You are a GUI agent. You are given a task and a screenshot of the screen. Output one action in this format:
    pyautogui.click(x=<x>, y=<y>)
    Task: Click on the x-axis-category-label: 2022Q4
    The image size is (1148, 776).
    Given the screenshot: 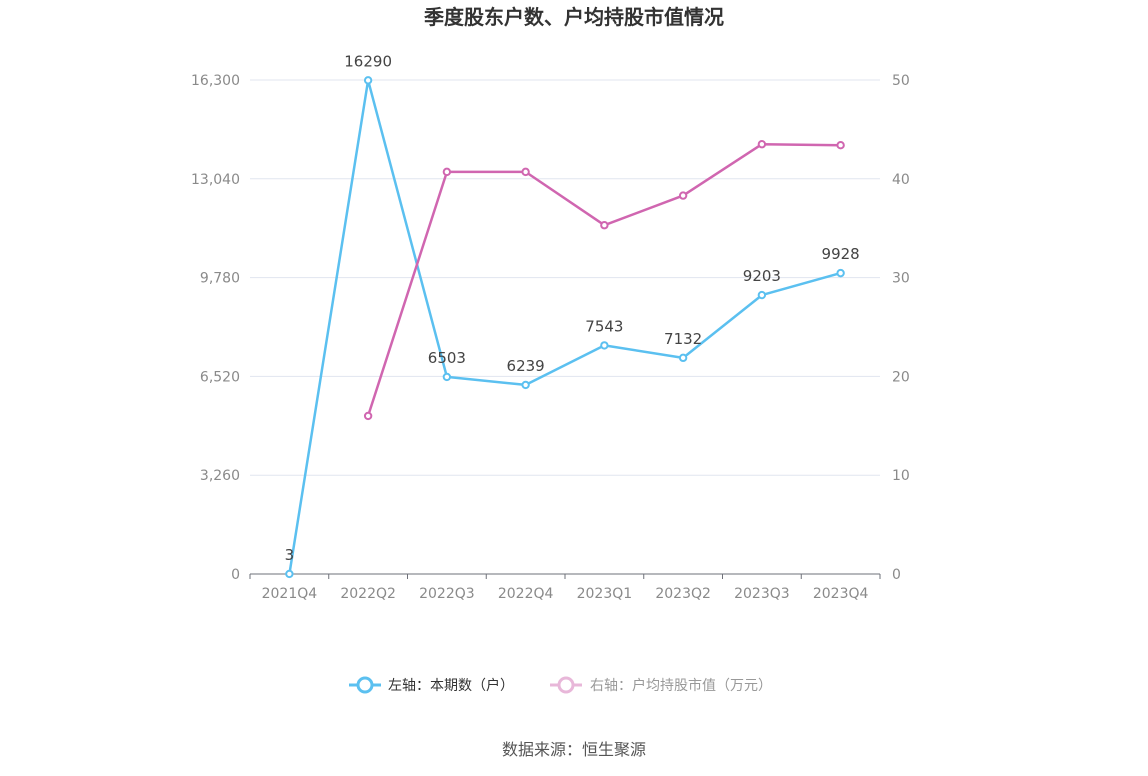 What is the action you would take?
    pyautogui.click(x=526, y=594)
    